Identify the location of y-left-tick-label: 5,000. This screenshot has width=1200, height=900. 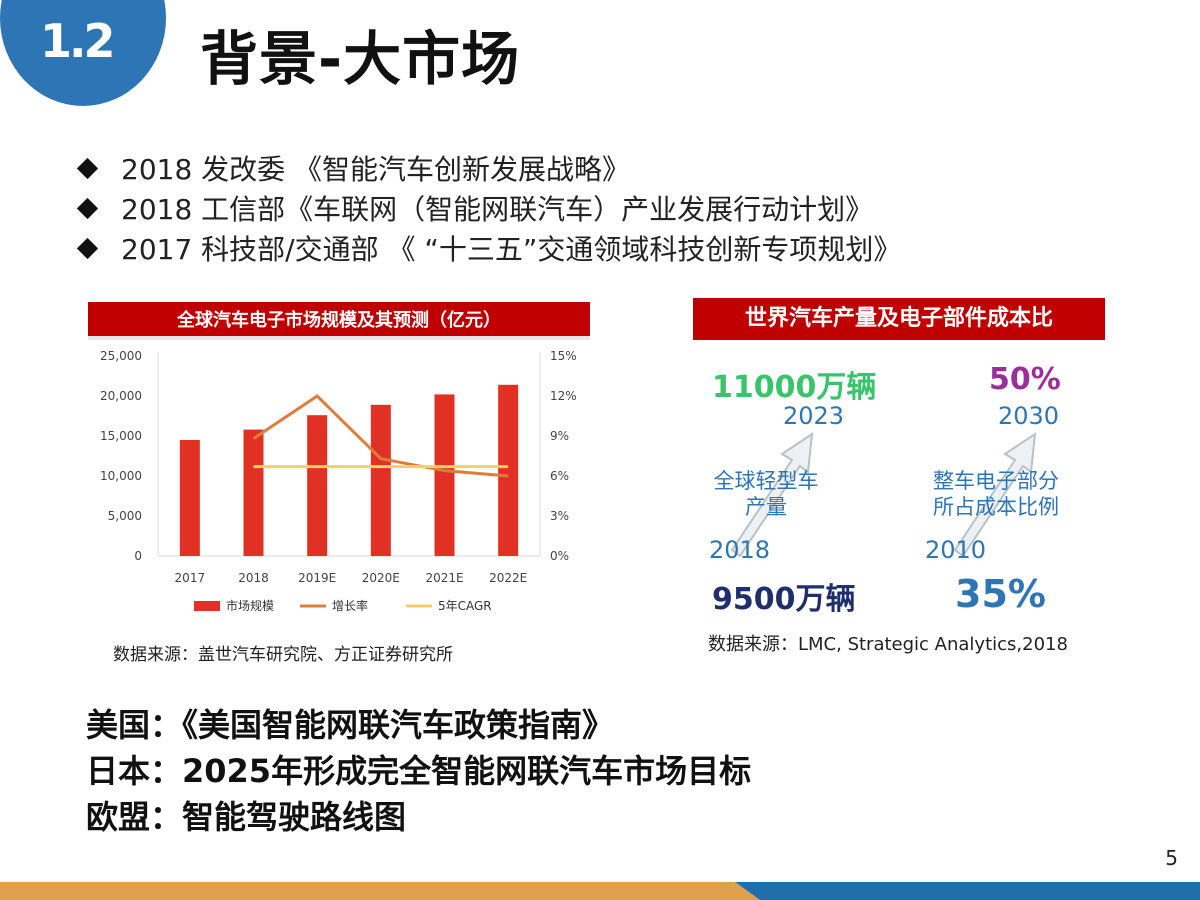
(125, 516).